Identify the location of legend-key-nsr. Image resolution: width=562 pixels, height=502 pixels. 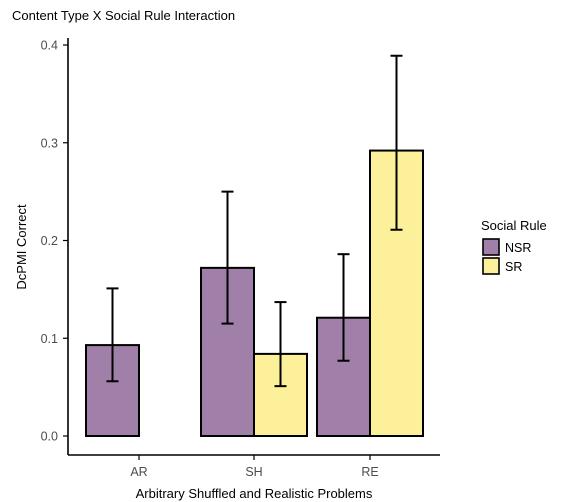
(491, 247).